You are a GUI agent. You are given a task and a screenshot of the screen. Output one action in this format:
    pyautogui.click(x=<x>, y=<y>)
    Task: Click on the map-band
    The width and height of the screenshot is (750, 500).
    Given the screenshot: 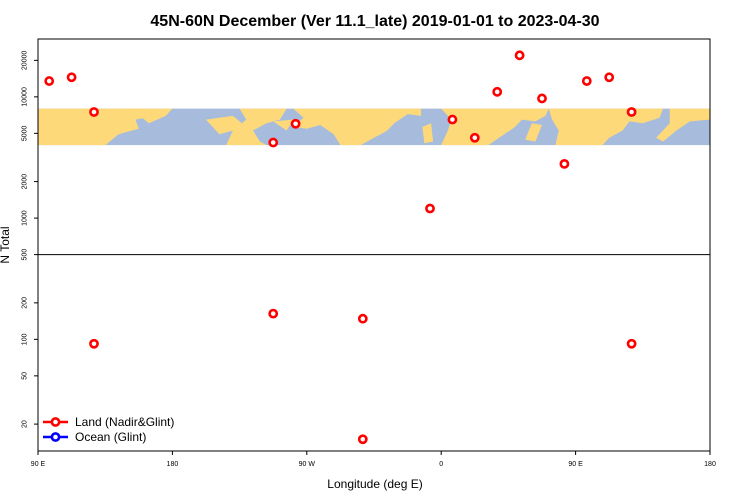 What is the action you would take?
    pyautogui.click(x=374, y=127)
    